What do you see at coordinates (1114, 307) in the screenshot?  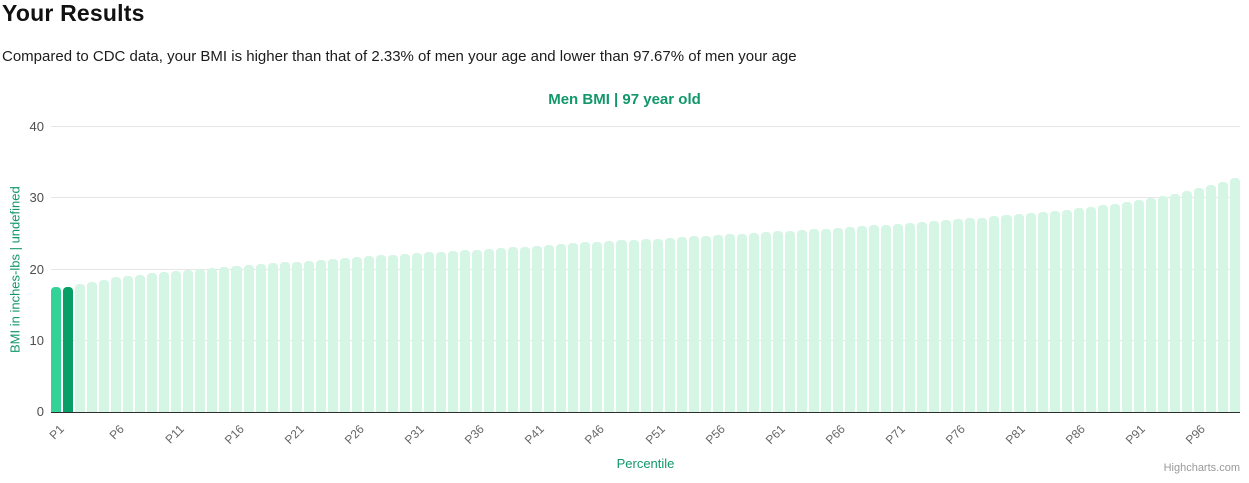 I see `bar-P89` at bounding box center [1114, 307].